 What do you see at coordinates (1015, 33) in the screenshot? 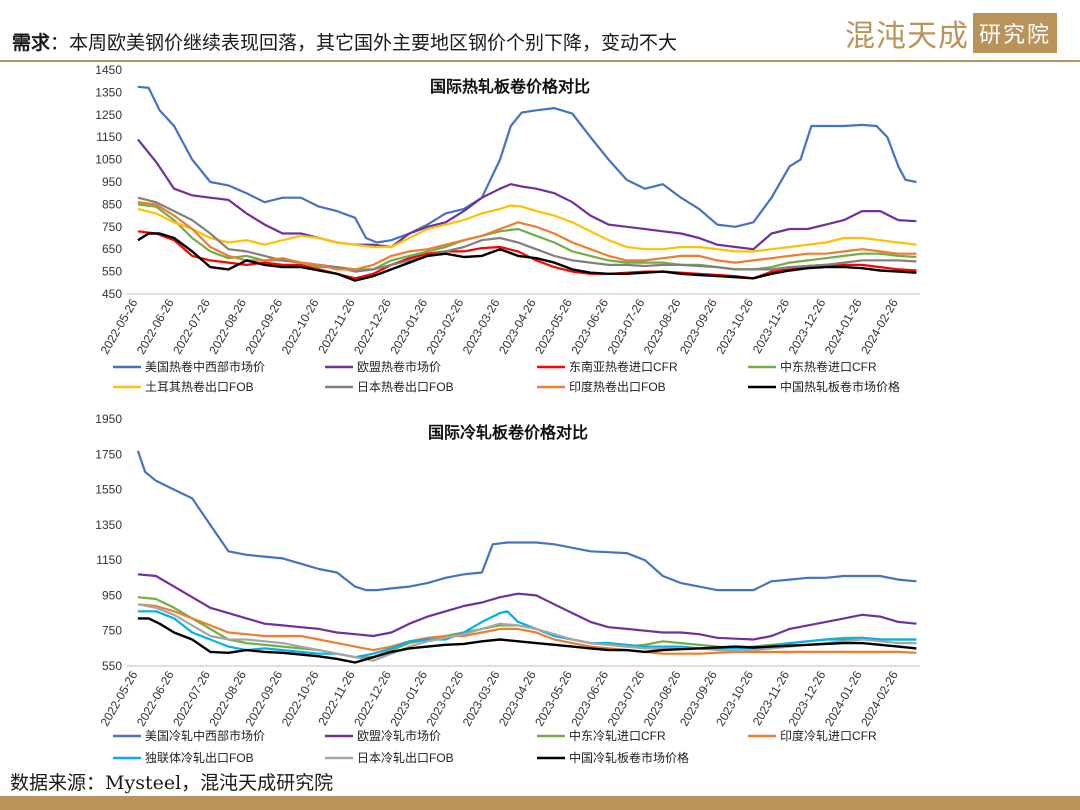
I see `logo-box-text: 研究院` at bounding box center [1015, 33].